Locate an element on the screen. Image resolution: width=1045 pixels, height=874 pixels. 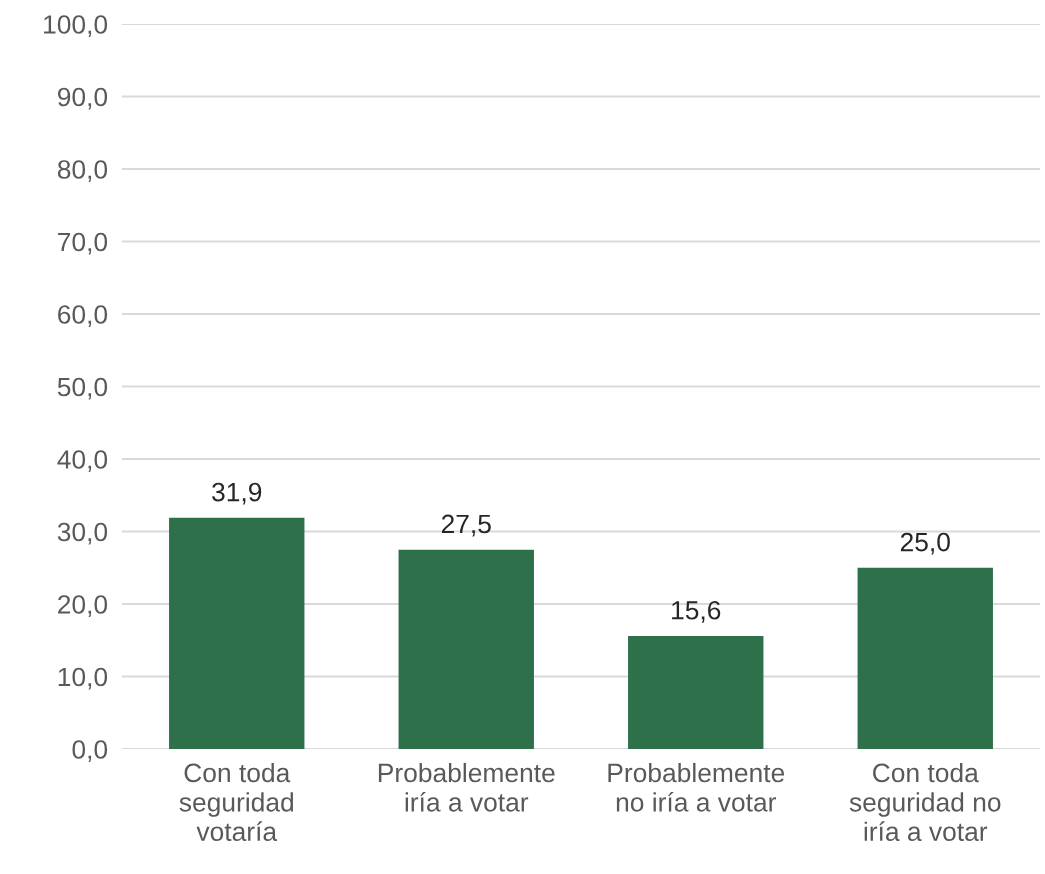
data-label: 25,0 is located at coordinates (925, 543).